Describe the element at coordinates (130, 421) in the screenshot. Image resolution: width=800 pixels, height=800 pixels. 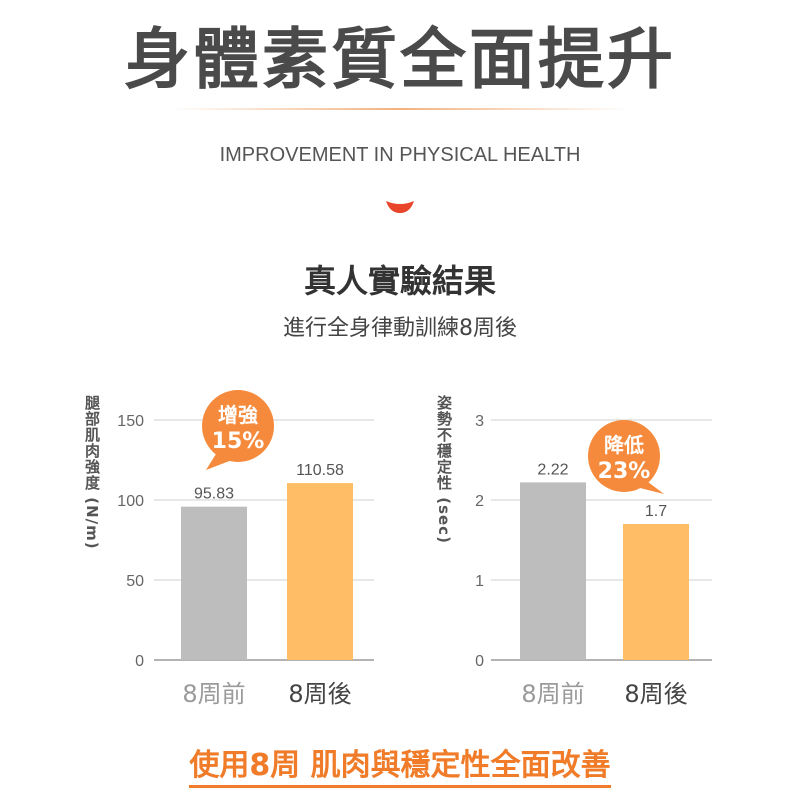
I see `y-tick-label: 150` at that location.